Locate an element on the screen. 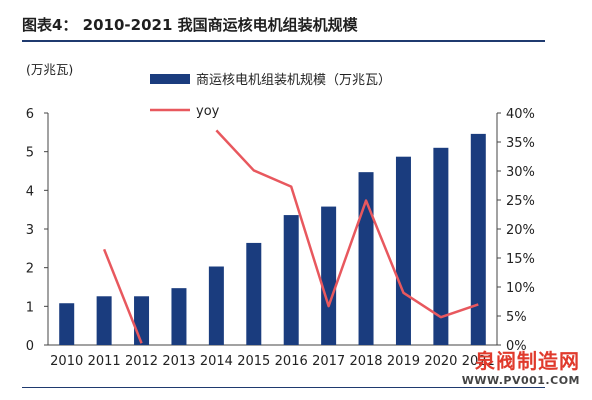 The height and width of the screenshot is (400, 592). watermark-url: WWW.PV001.COM is located at coordinates (520, 380).